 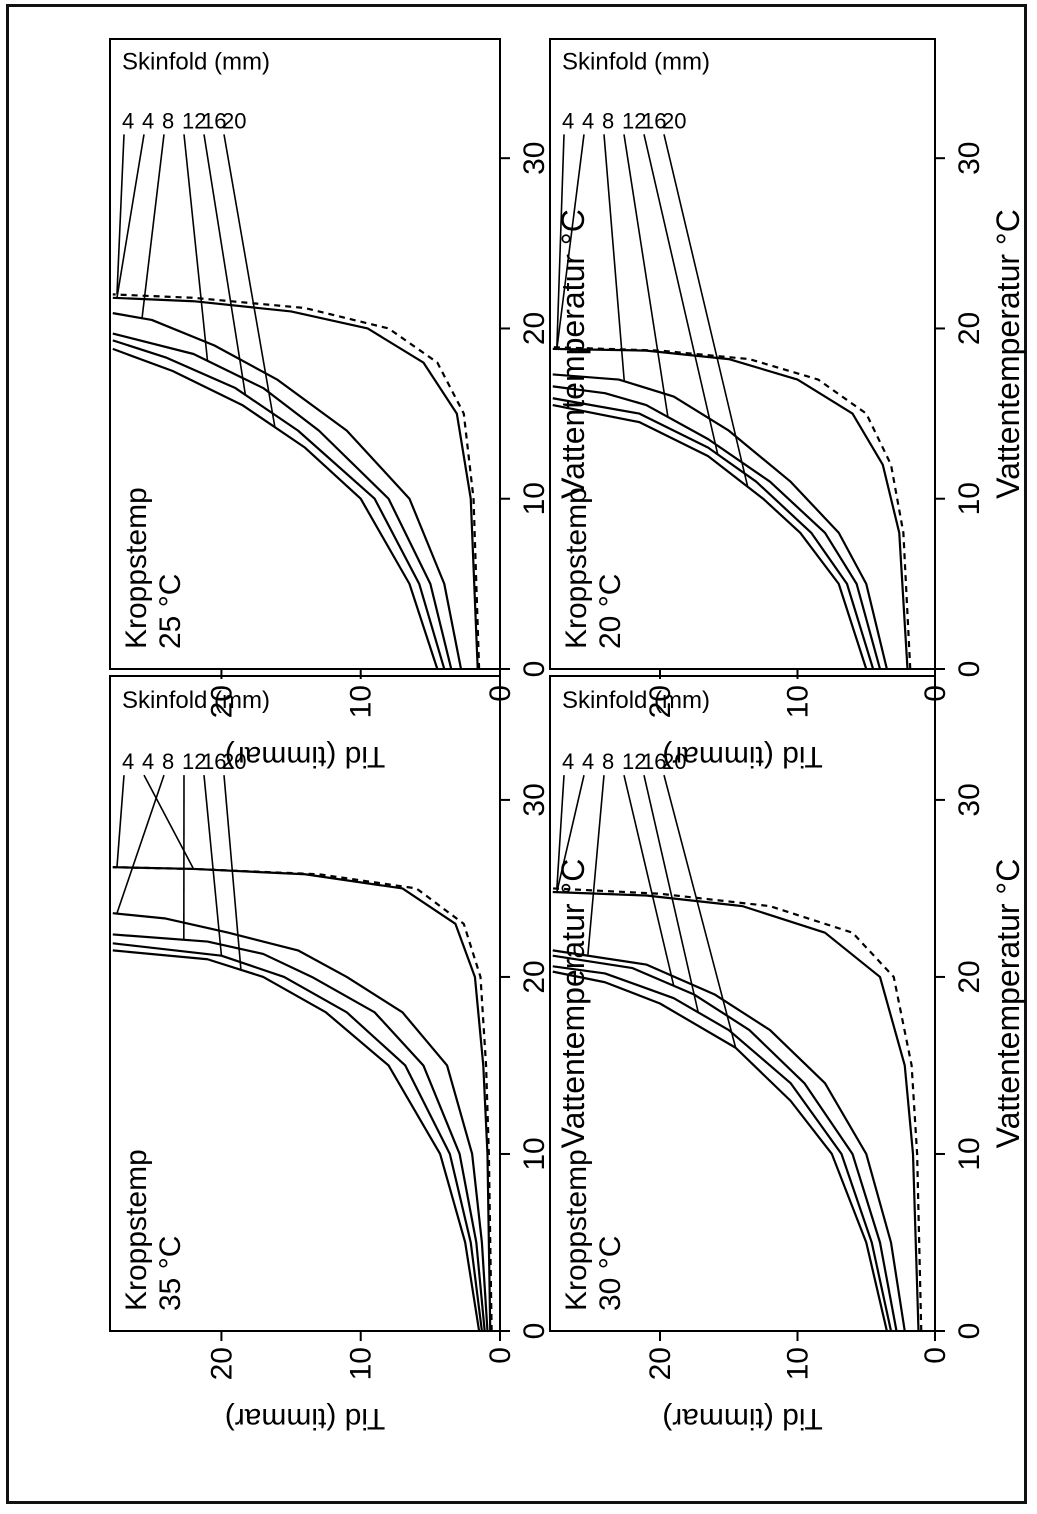 I want to click on panel-label: 30 °C, so click(x=610, y=1273).